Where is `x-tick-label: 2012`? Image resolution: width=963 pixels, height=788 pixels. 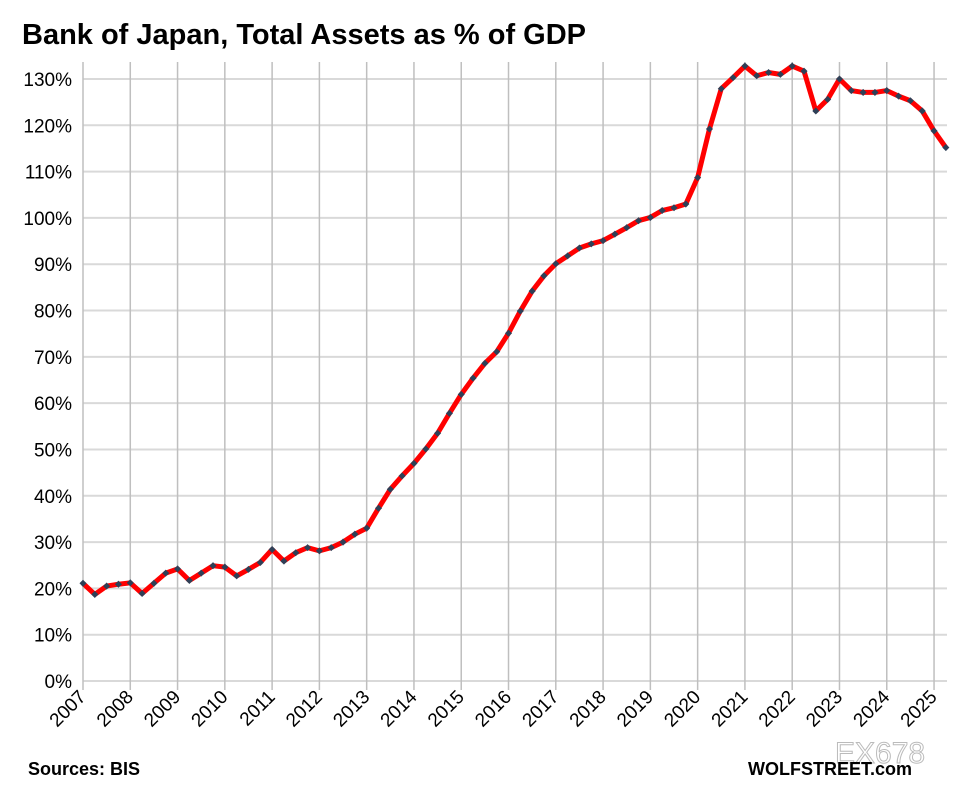 x-tick-label: 2012 is located at coordinates (304, 709).